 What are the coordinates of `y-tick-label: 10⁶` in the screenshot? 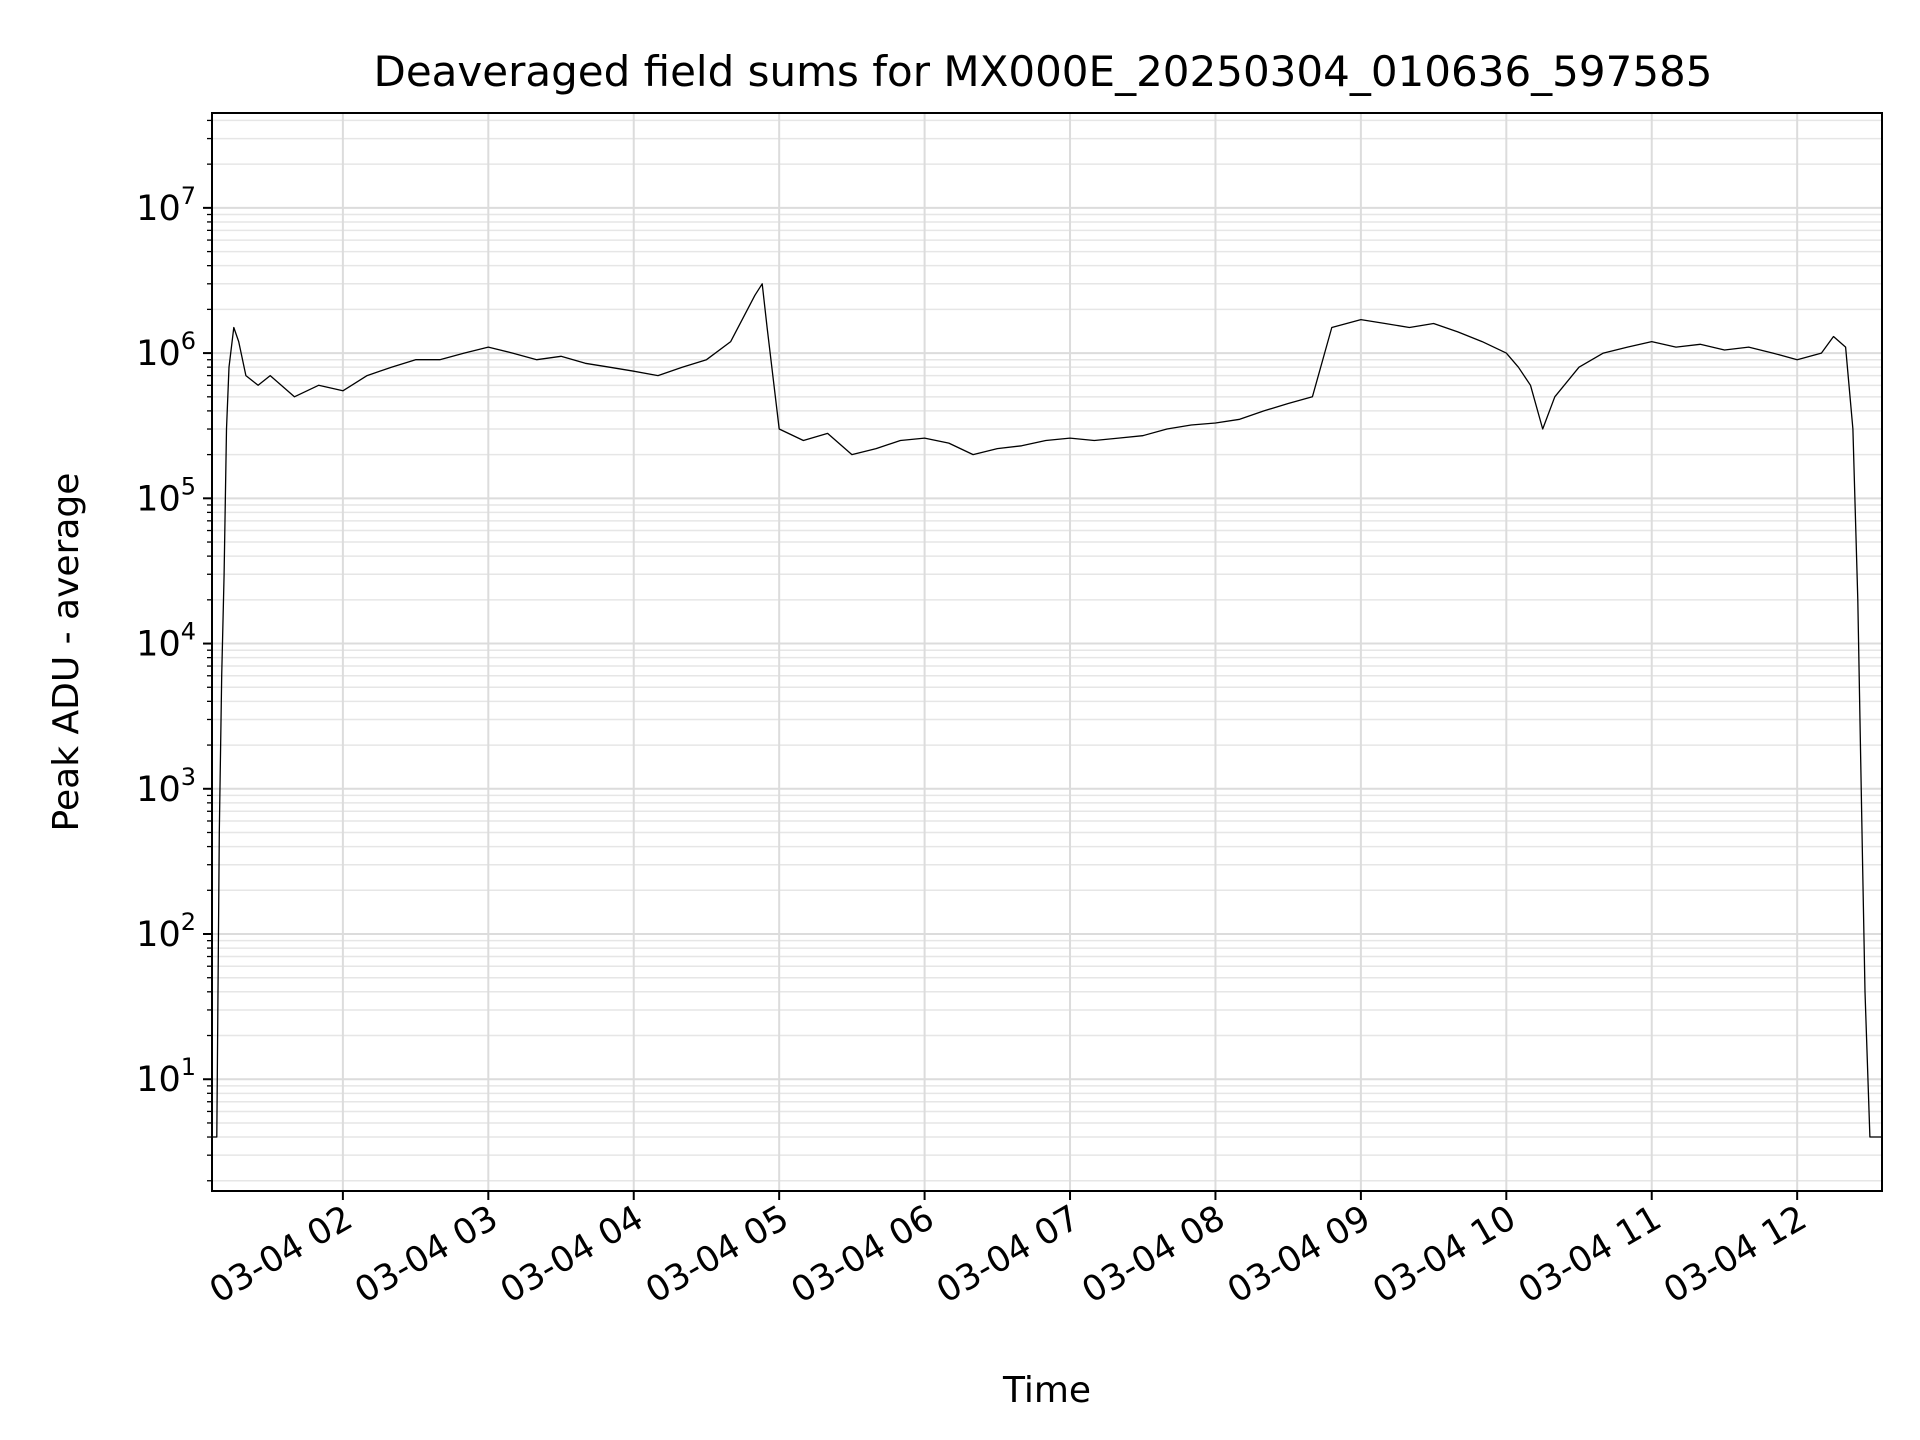 It's located at (166, 350).